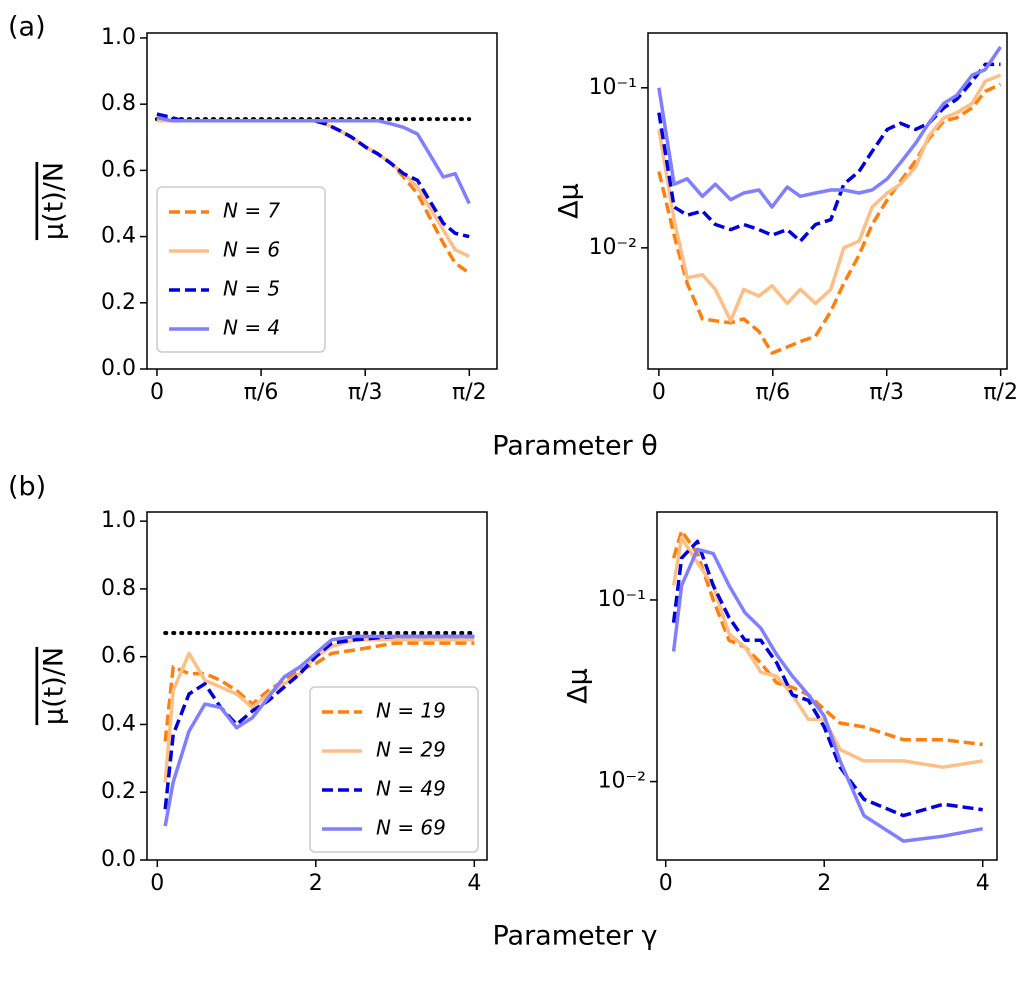  I want to click on legend-label: N = 19, so click(411, 711).